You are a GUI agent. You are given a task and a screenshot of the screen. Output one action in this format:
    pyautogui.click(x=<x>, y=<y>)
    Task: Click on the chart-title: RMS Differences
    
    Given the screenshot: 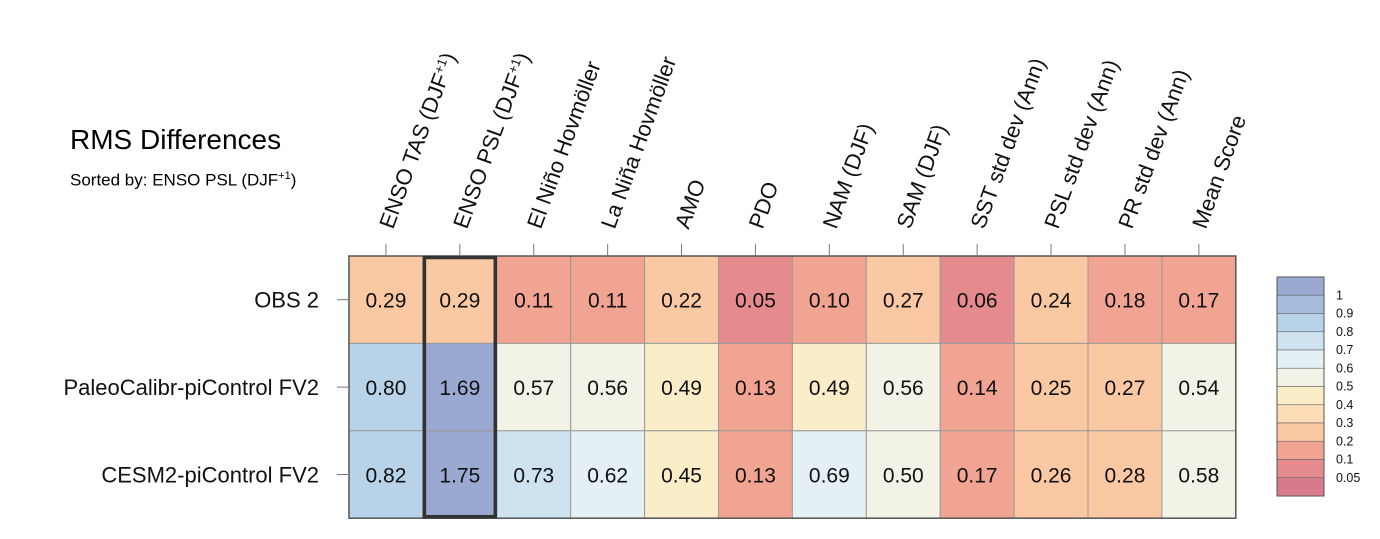 What is the action you would take?
    pyautogui.click(x=176, y=139)
    